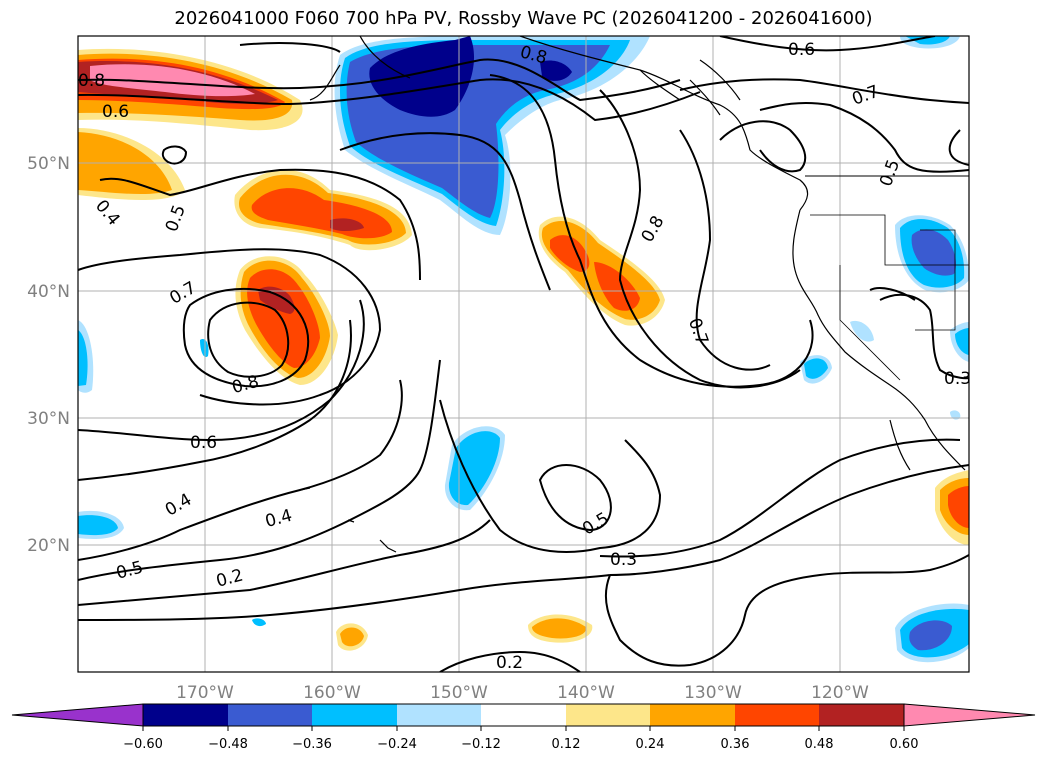 This screenshot has height=765, width=1047. Describe the element at coordinates (930, 635) in the screenshot. I see `shade-blue-q` at that location.